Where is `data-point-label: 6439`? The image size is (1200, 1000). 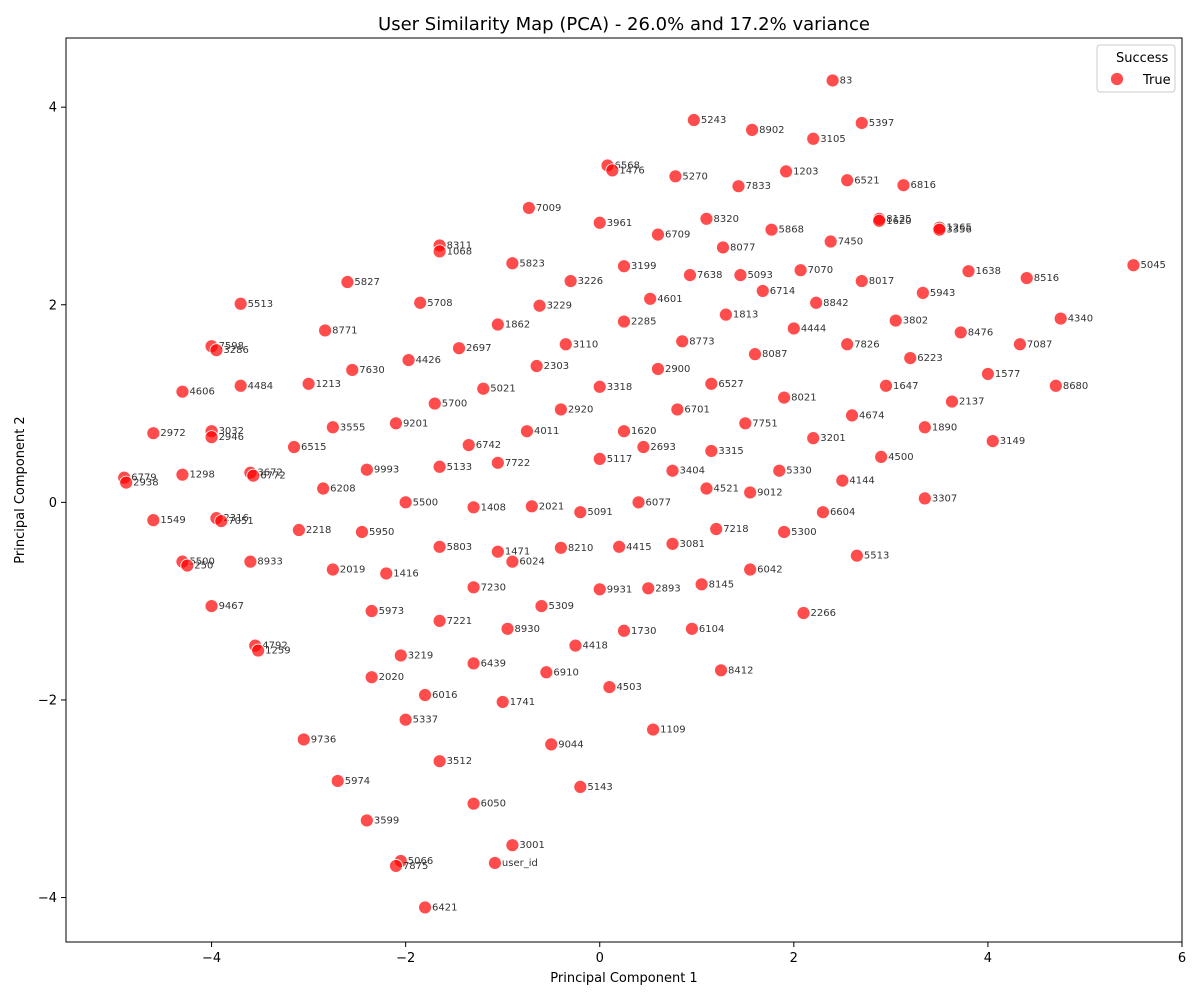 data-point-label: 6439 is located at coordinates (493, 663).